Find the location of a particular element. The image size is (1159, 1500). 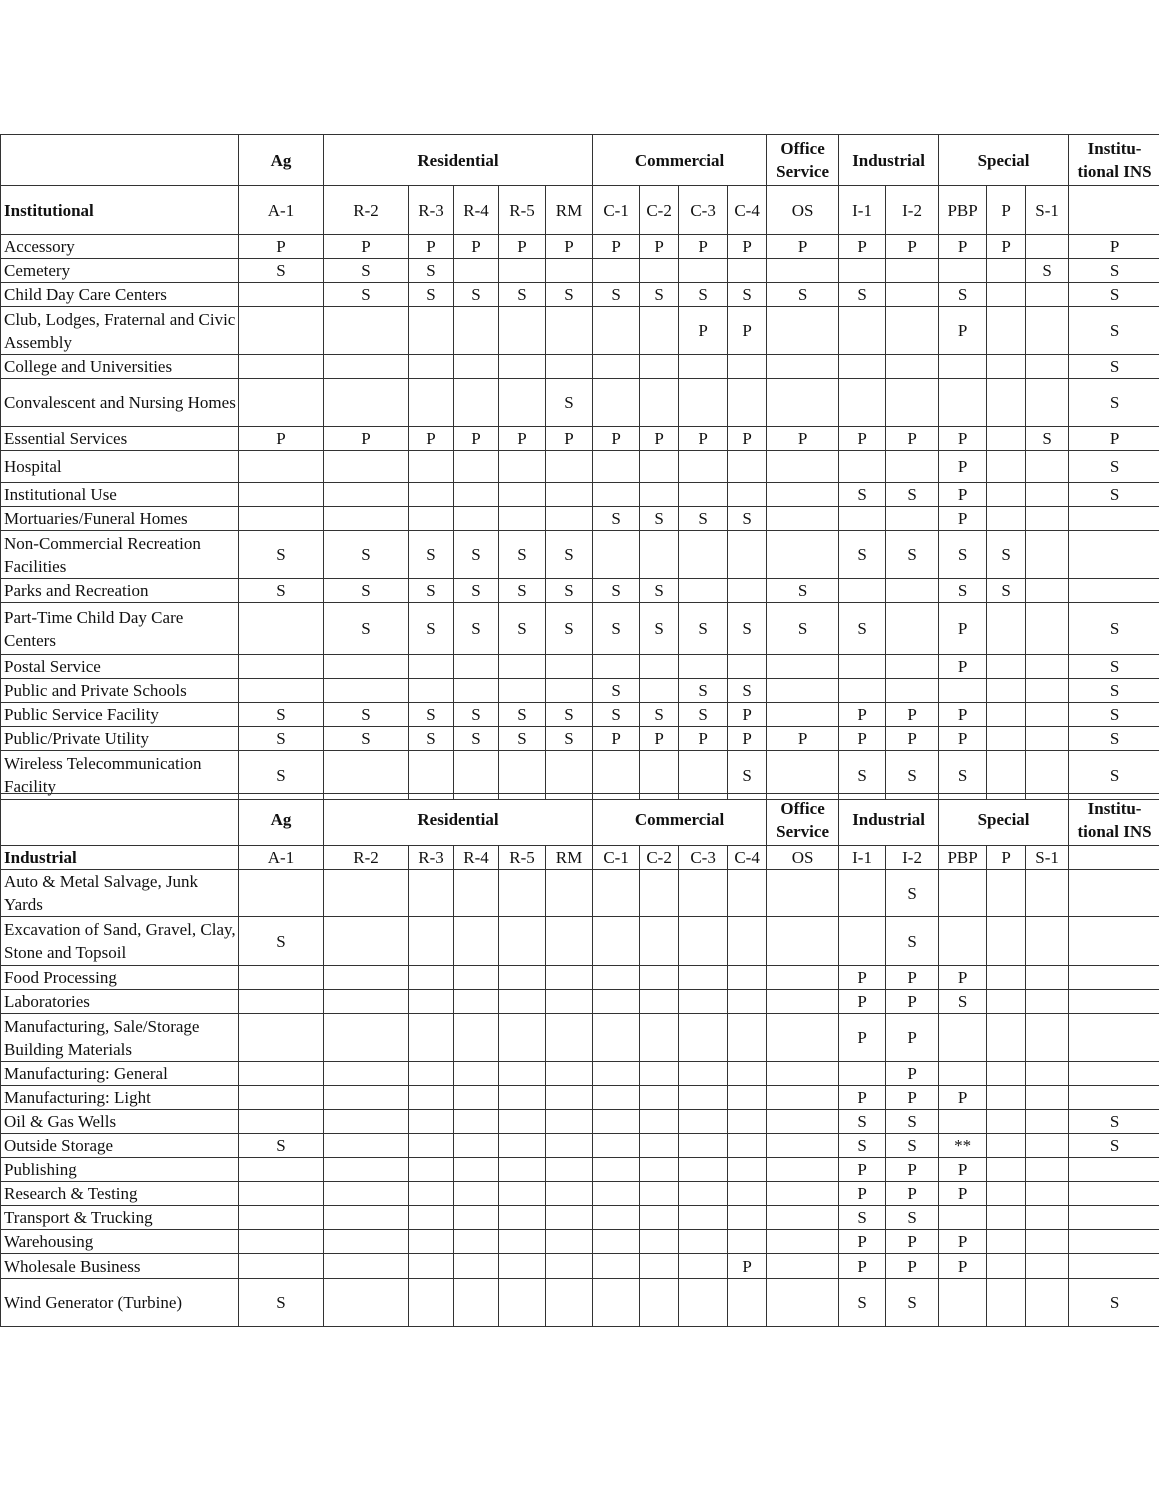

district-group-header: Ag is located at coordinates (281, 160).